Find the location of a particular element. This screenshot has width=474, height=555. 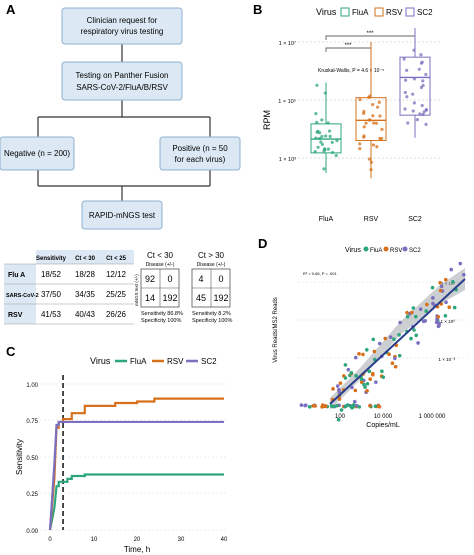

table-cell: 12/12 is located at coordinates (116, 274).